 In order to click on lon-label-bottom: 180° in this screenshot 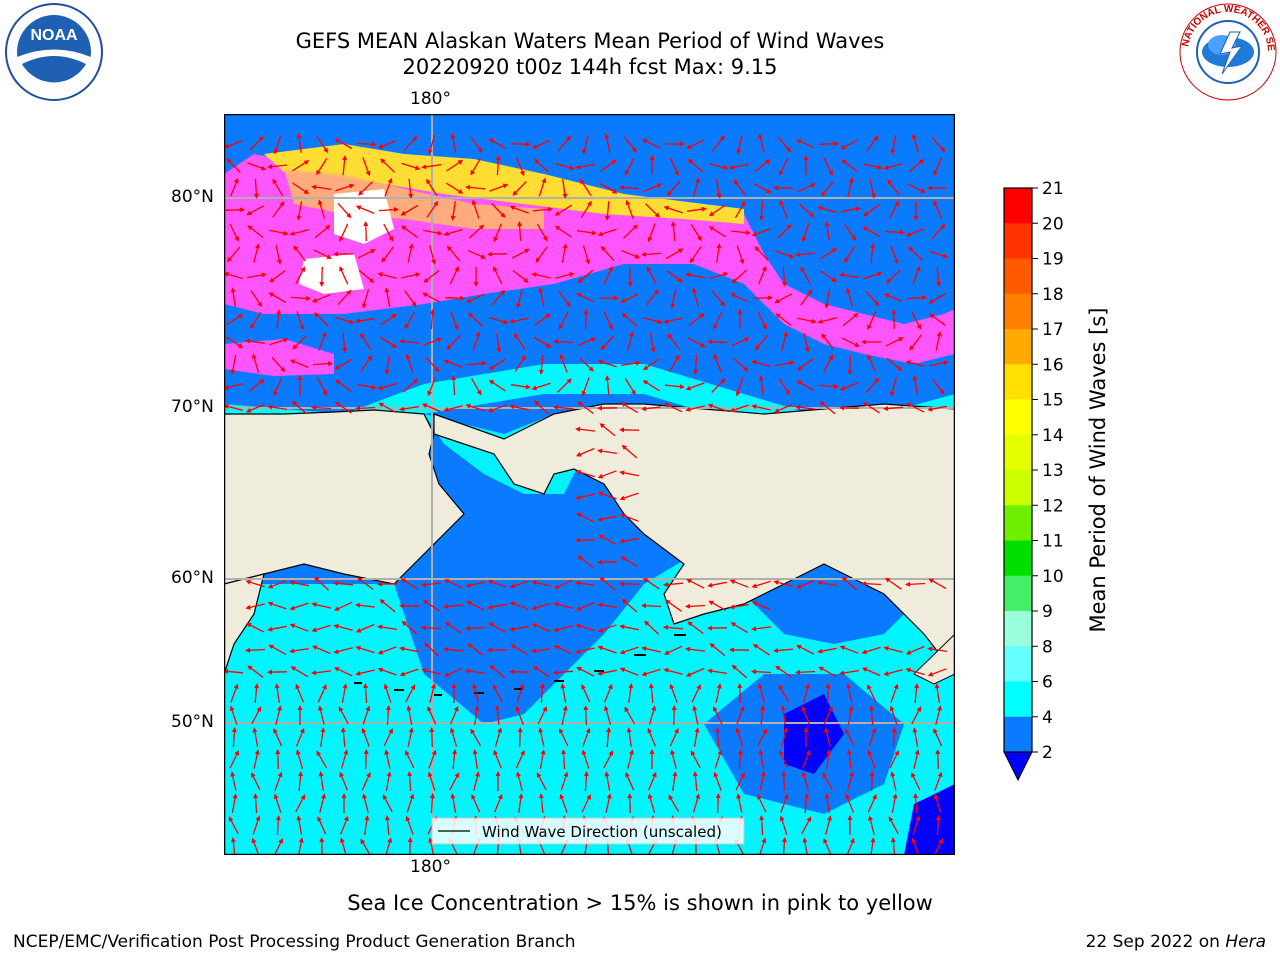, I will do `click(430, 867)`.